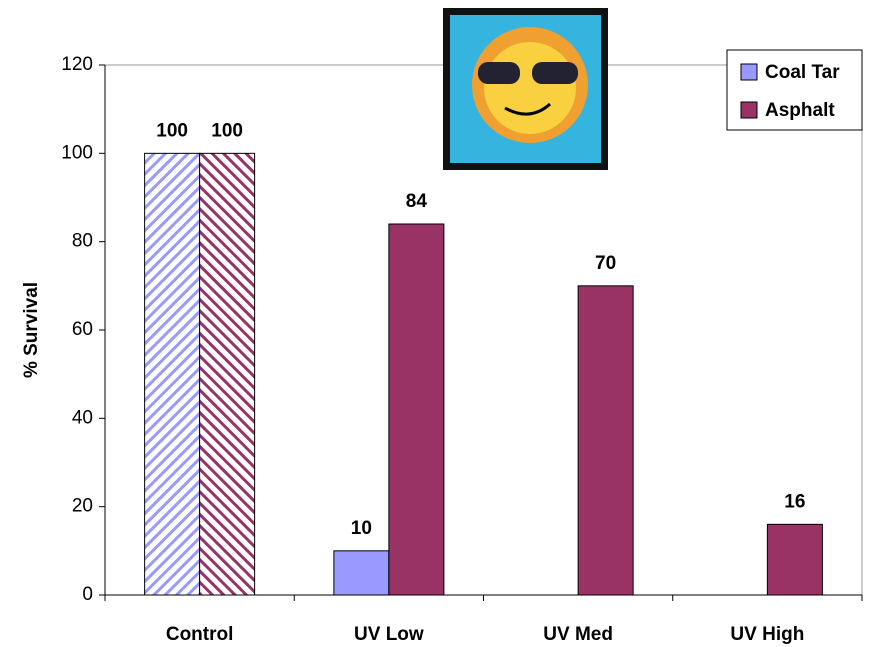 This screenshot has width=874, height=647. Describe the element at coordinates (802, 72) in the screenshot. I see `legend-label: Coal Tar` at that location.